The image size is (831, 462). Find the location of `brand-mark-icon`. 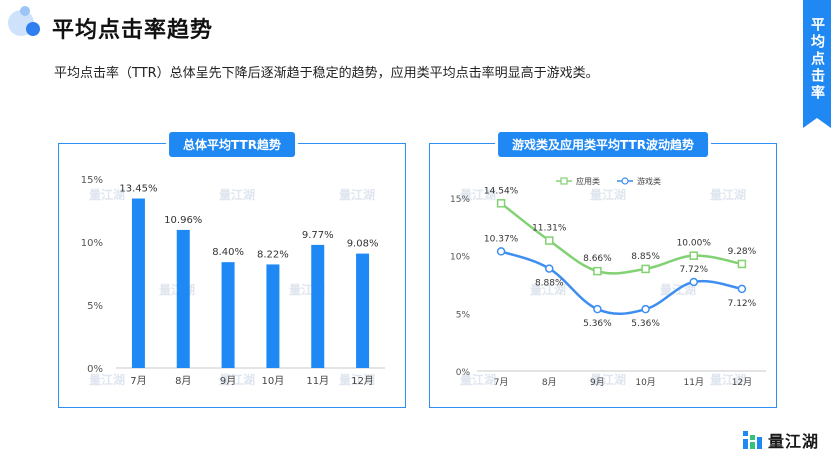

brand-mark-icon is located at coordinates (752, 440).